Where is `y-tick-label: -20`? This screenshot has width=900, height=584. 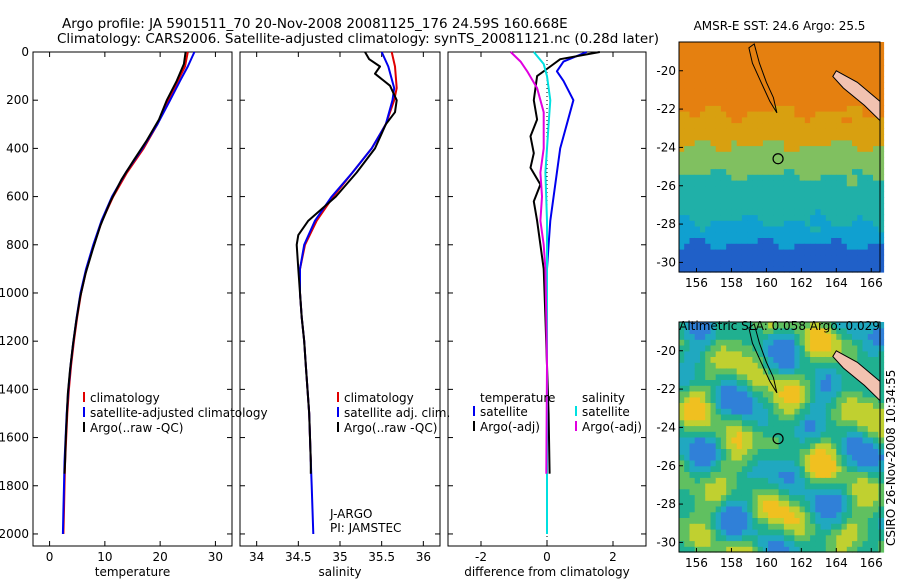
y-tick-label: -20 is located at coordinates (666, 351).